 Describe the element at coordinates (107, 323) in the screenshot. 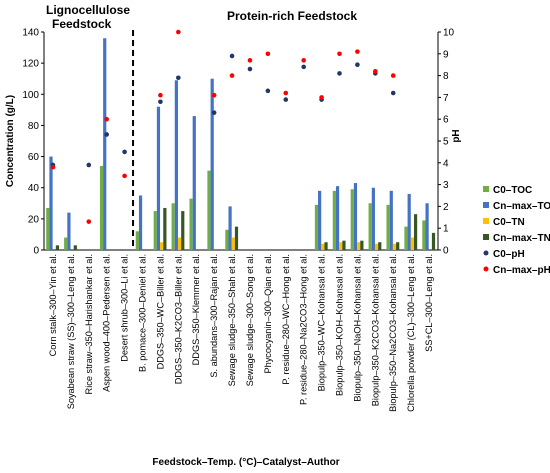

I see `x-tick-label: Aspen wood–400–Pedersen et al.` at that location.